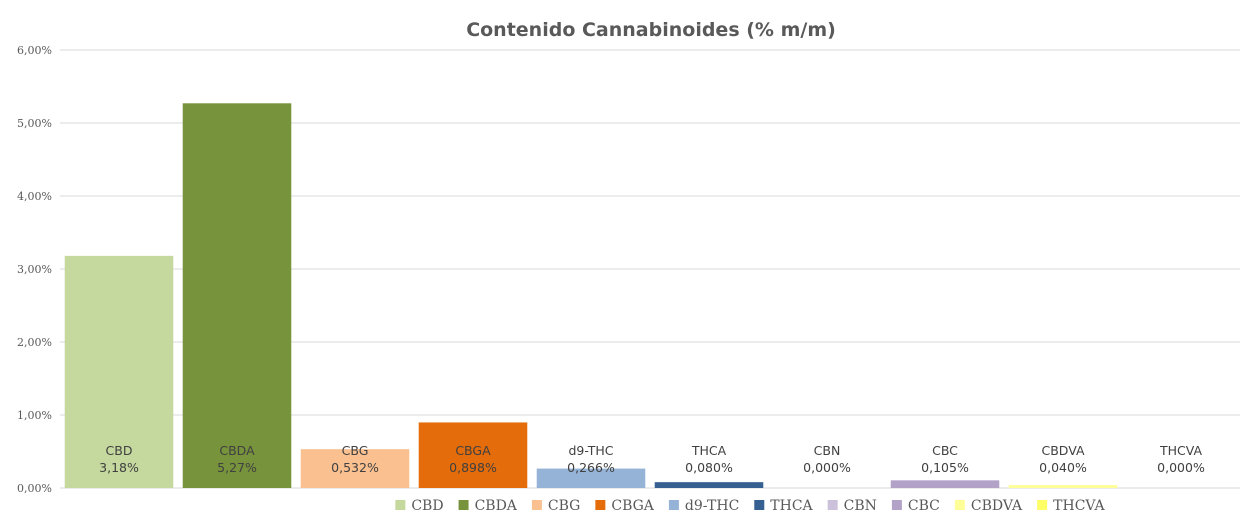 The width and height of the screenshot is (1257, 517). What do you see at coordinates (860, 506) in the screenshot?
I see `legend-label: CBN` at bounding box center [860, 506].